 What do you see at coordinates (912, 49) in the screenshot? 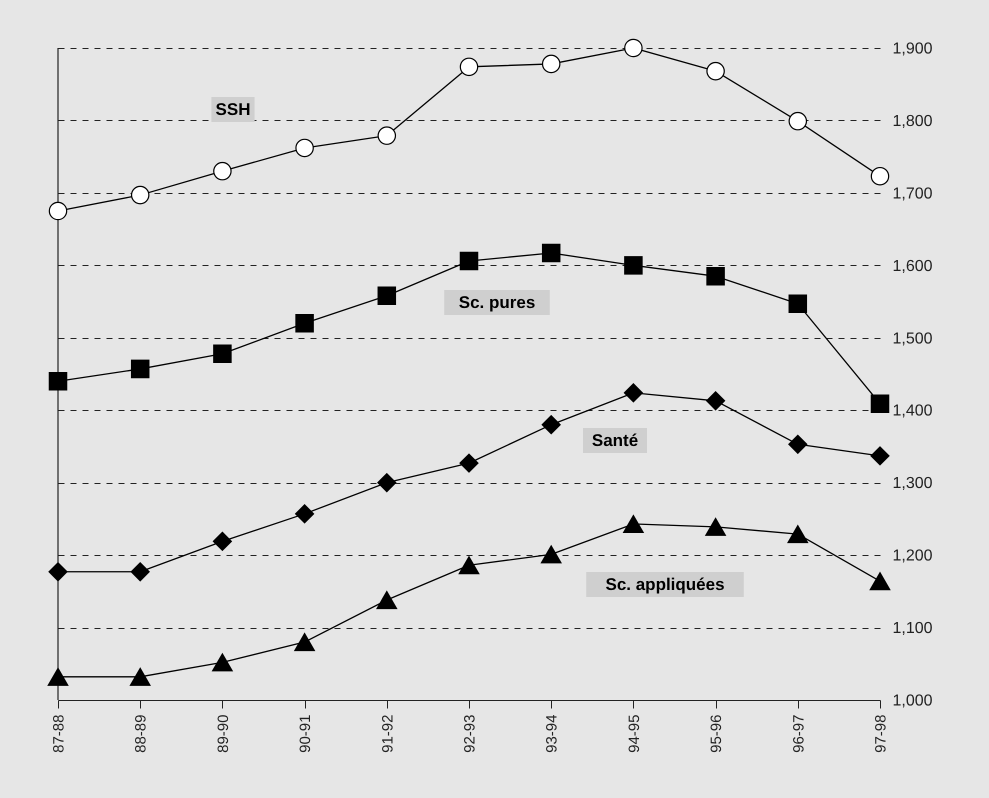
I see `y-tick-label: 1,900` at bounding box center [912, 49].